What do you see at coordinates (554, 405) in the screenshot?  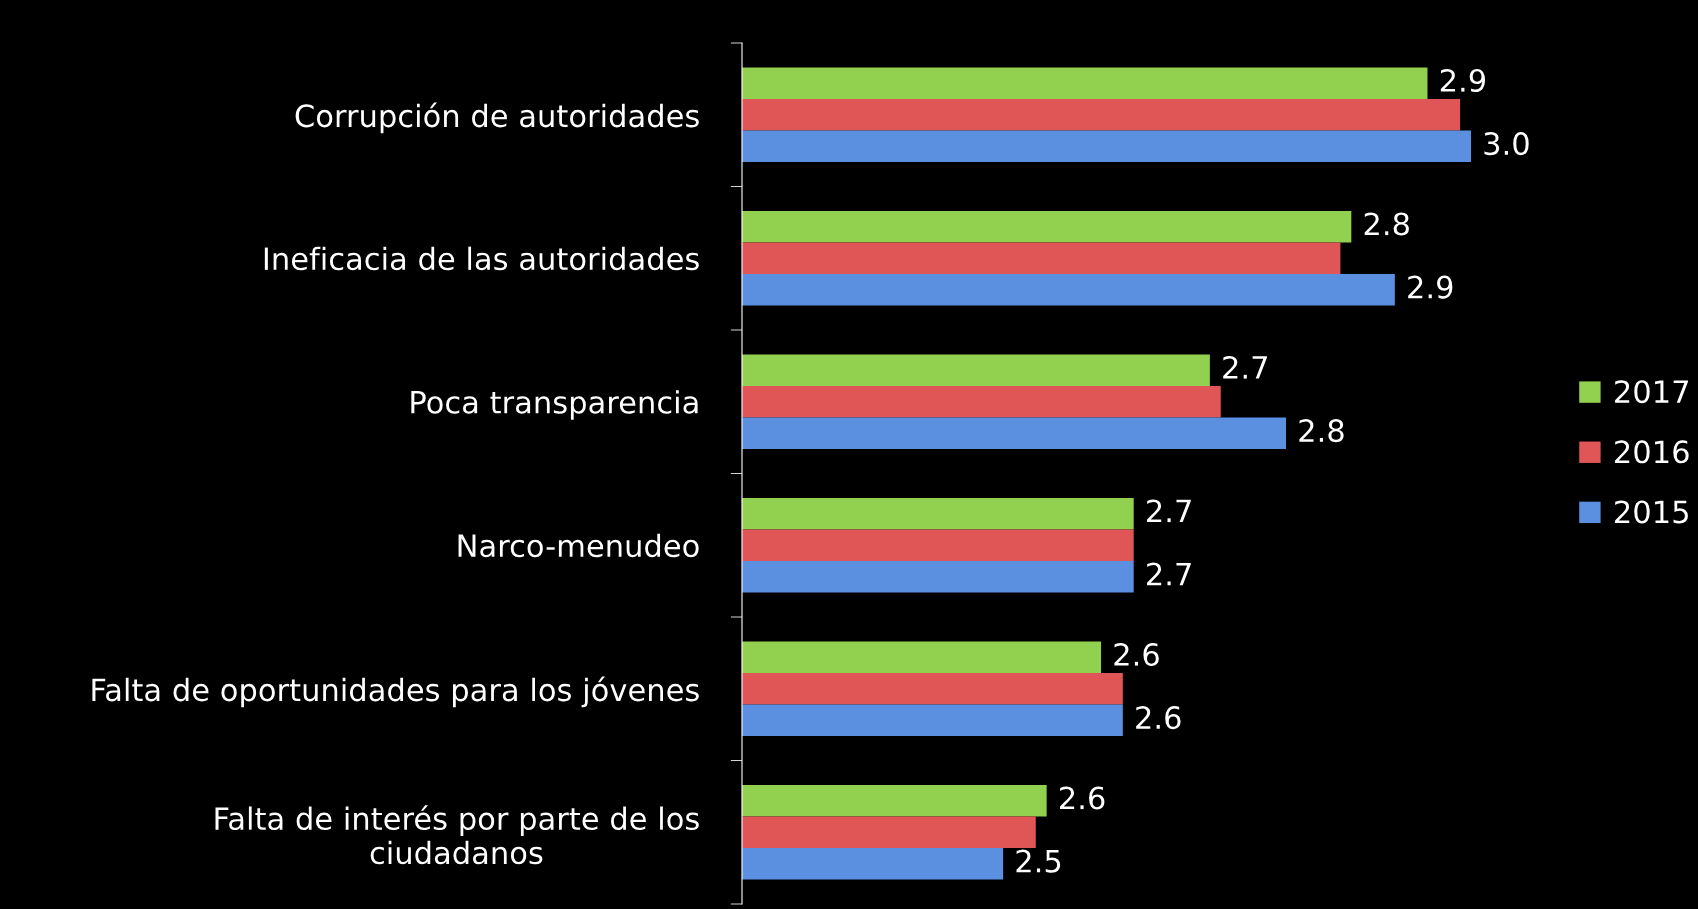 I see `y-tick-label: Poca transparencia` at bounding box center [554, 405].